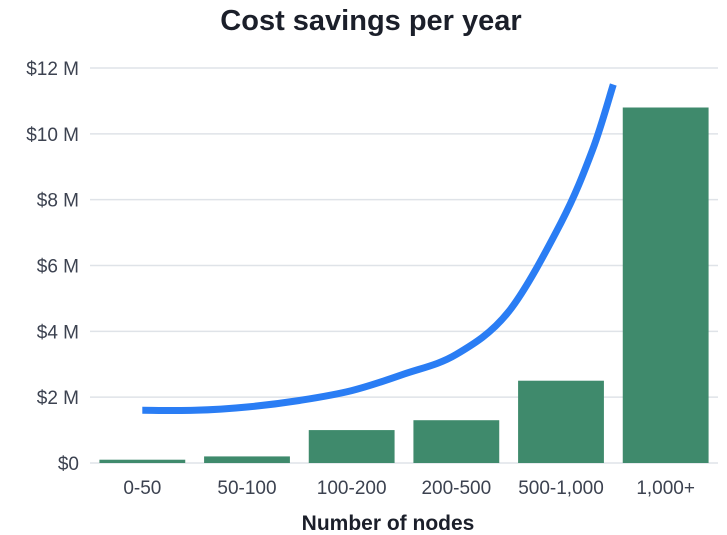  I want to click on y-tick-label: $0, so click(68, 464).